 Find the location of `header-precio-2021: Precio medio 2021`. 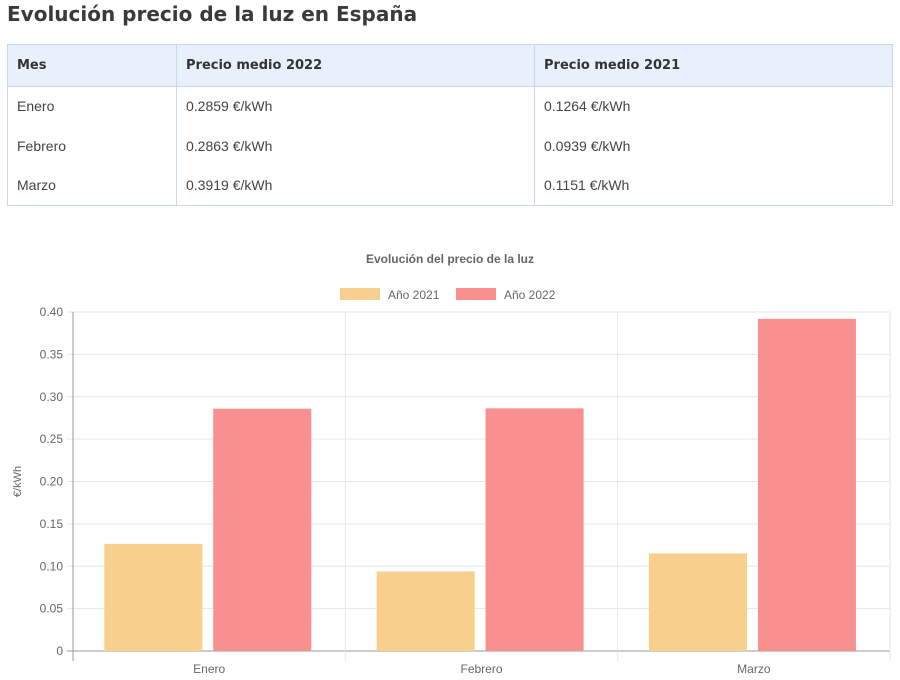

header-precio-2021: Precio medio 2021 is located at coordinates (713, 65).